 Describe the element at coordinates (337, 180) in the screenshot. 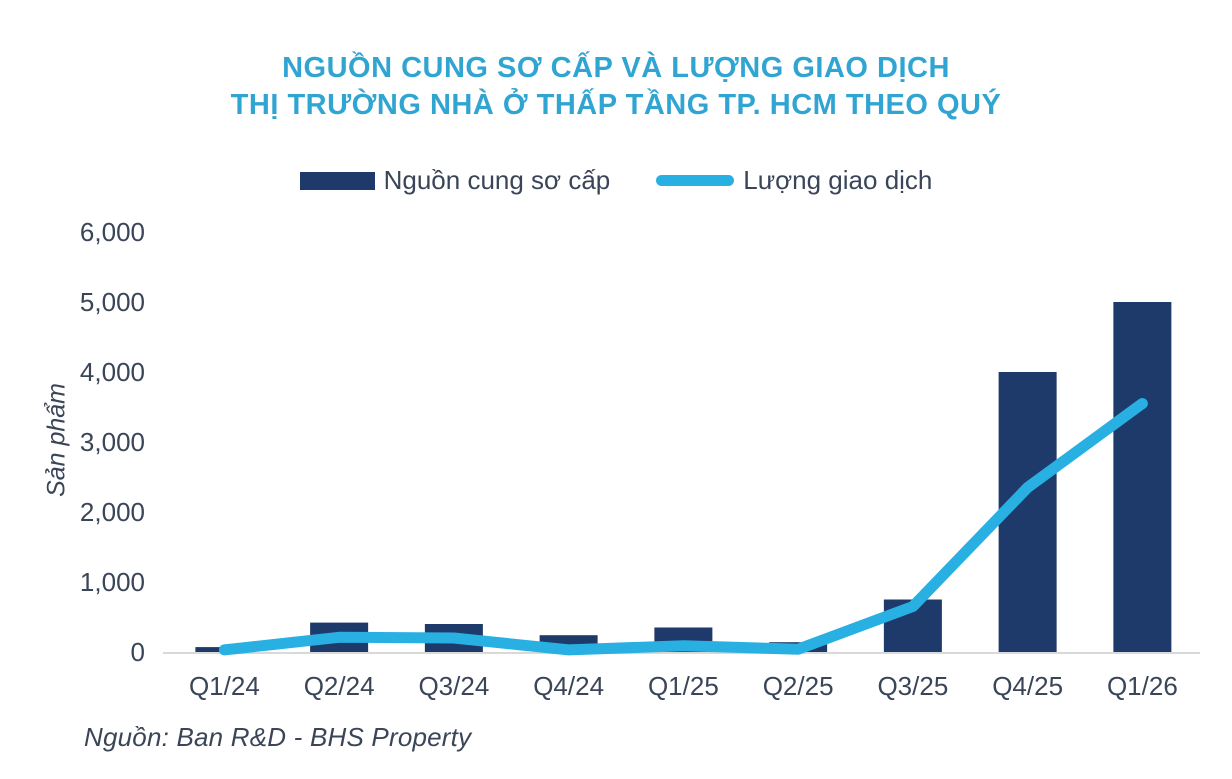

I see `bar-series-swatch-icon` at that location.